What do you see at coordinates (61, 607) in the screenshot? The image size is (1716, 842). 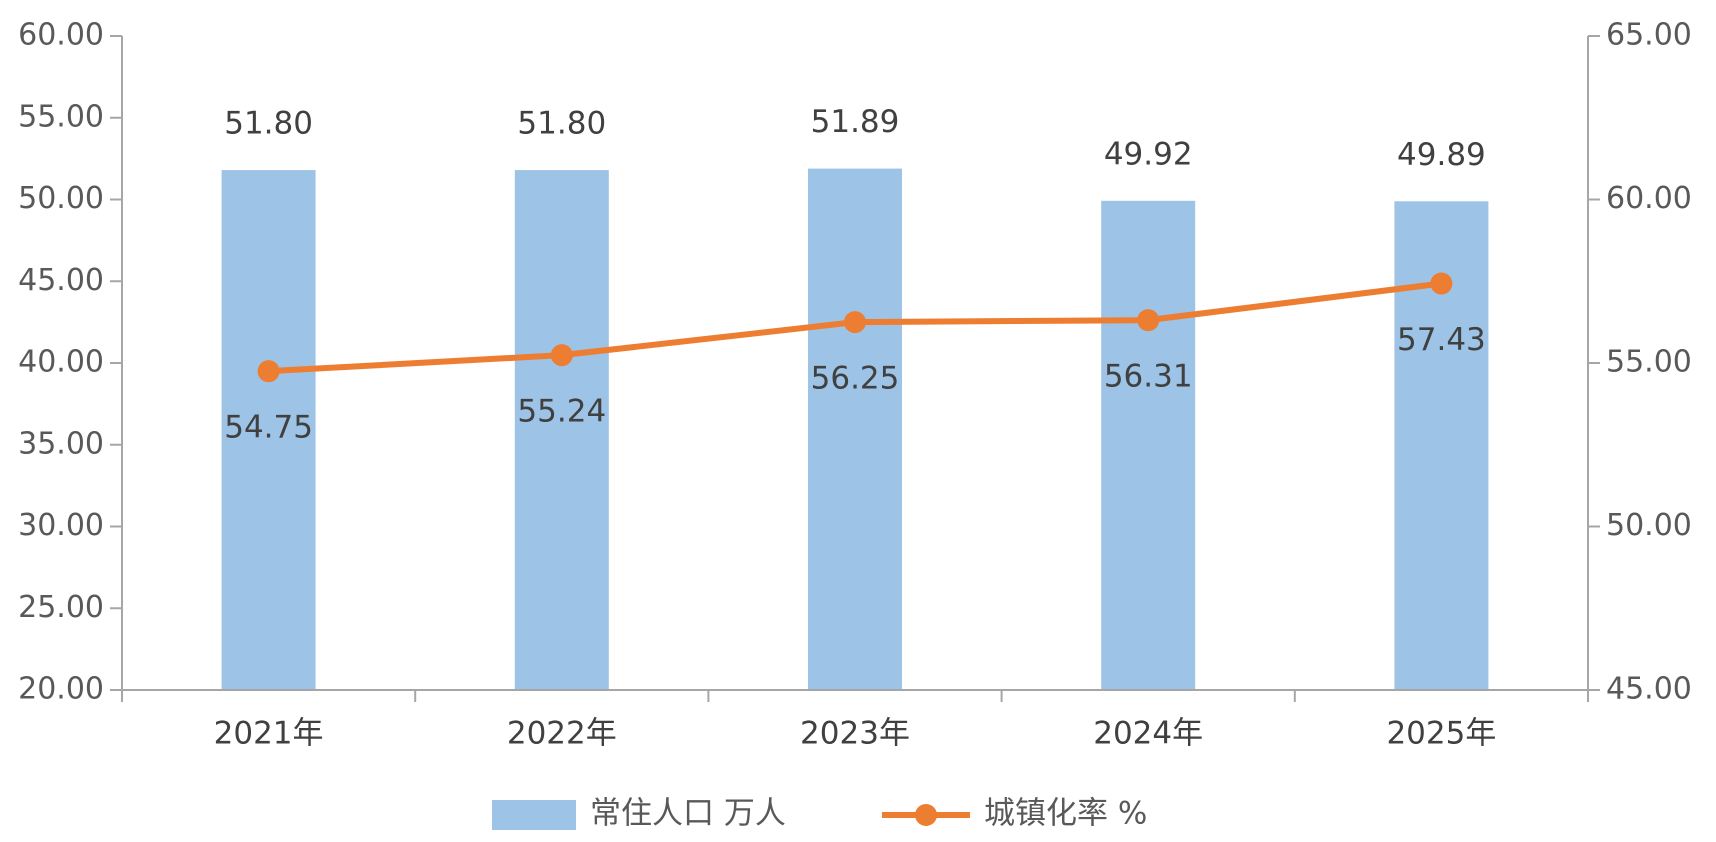 I see `left-tick-label: 25.00` at bounding box center [61, 607].